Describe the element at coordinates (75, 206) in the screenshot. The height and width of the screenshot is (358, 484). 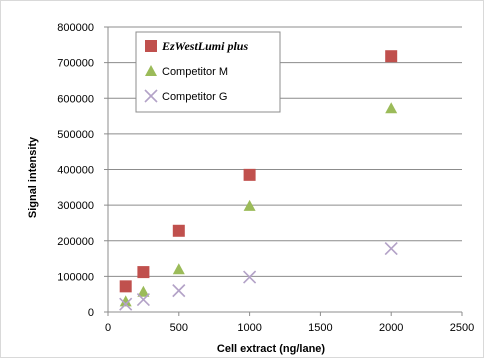
I see `y-tick-label: 300000` at that location.